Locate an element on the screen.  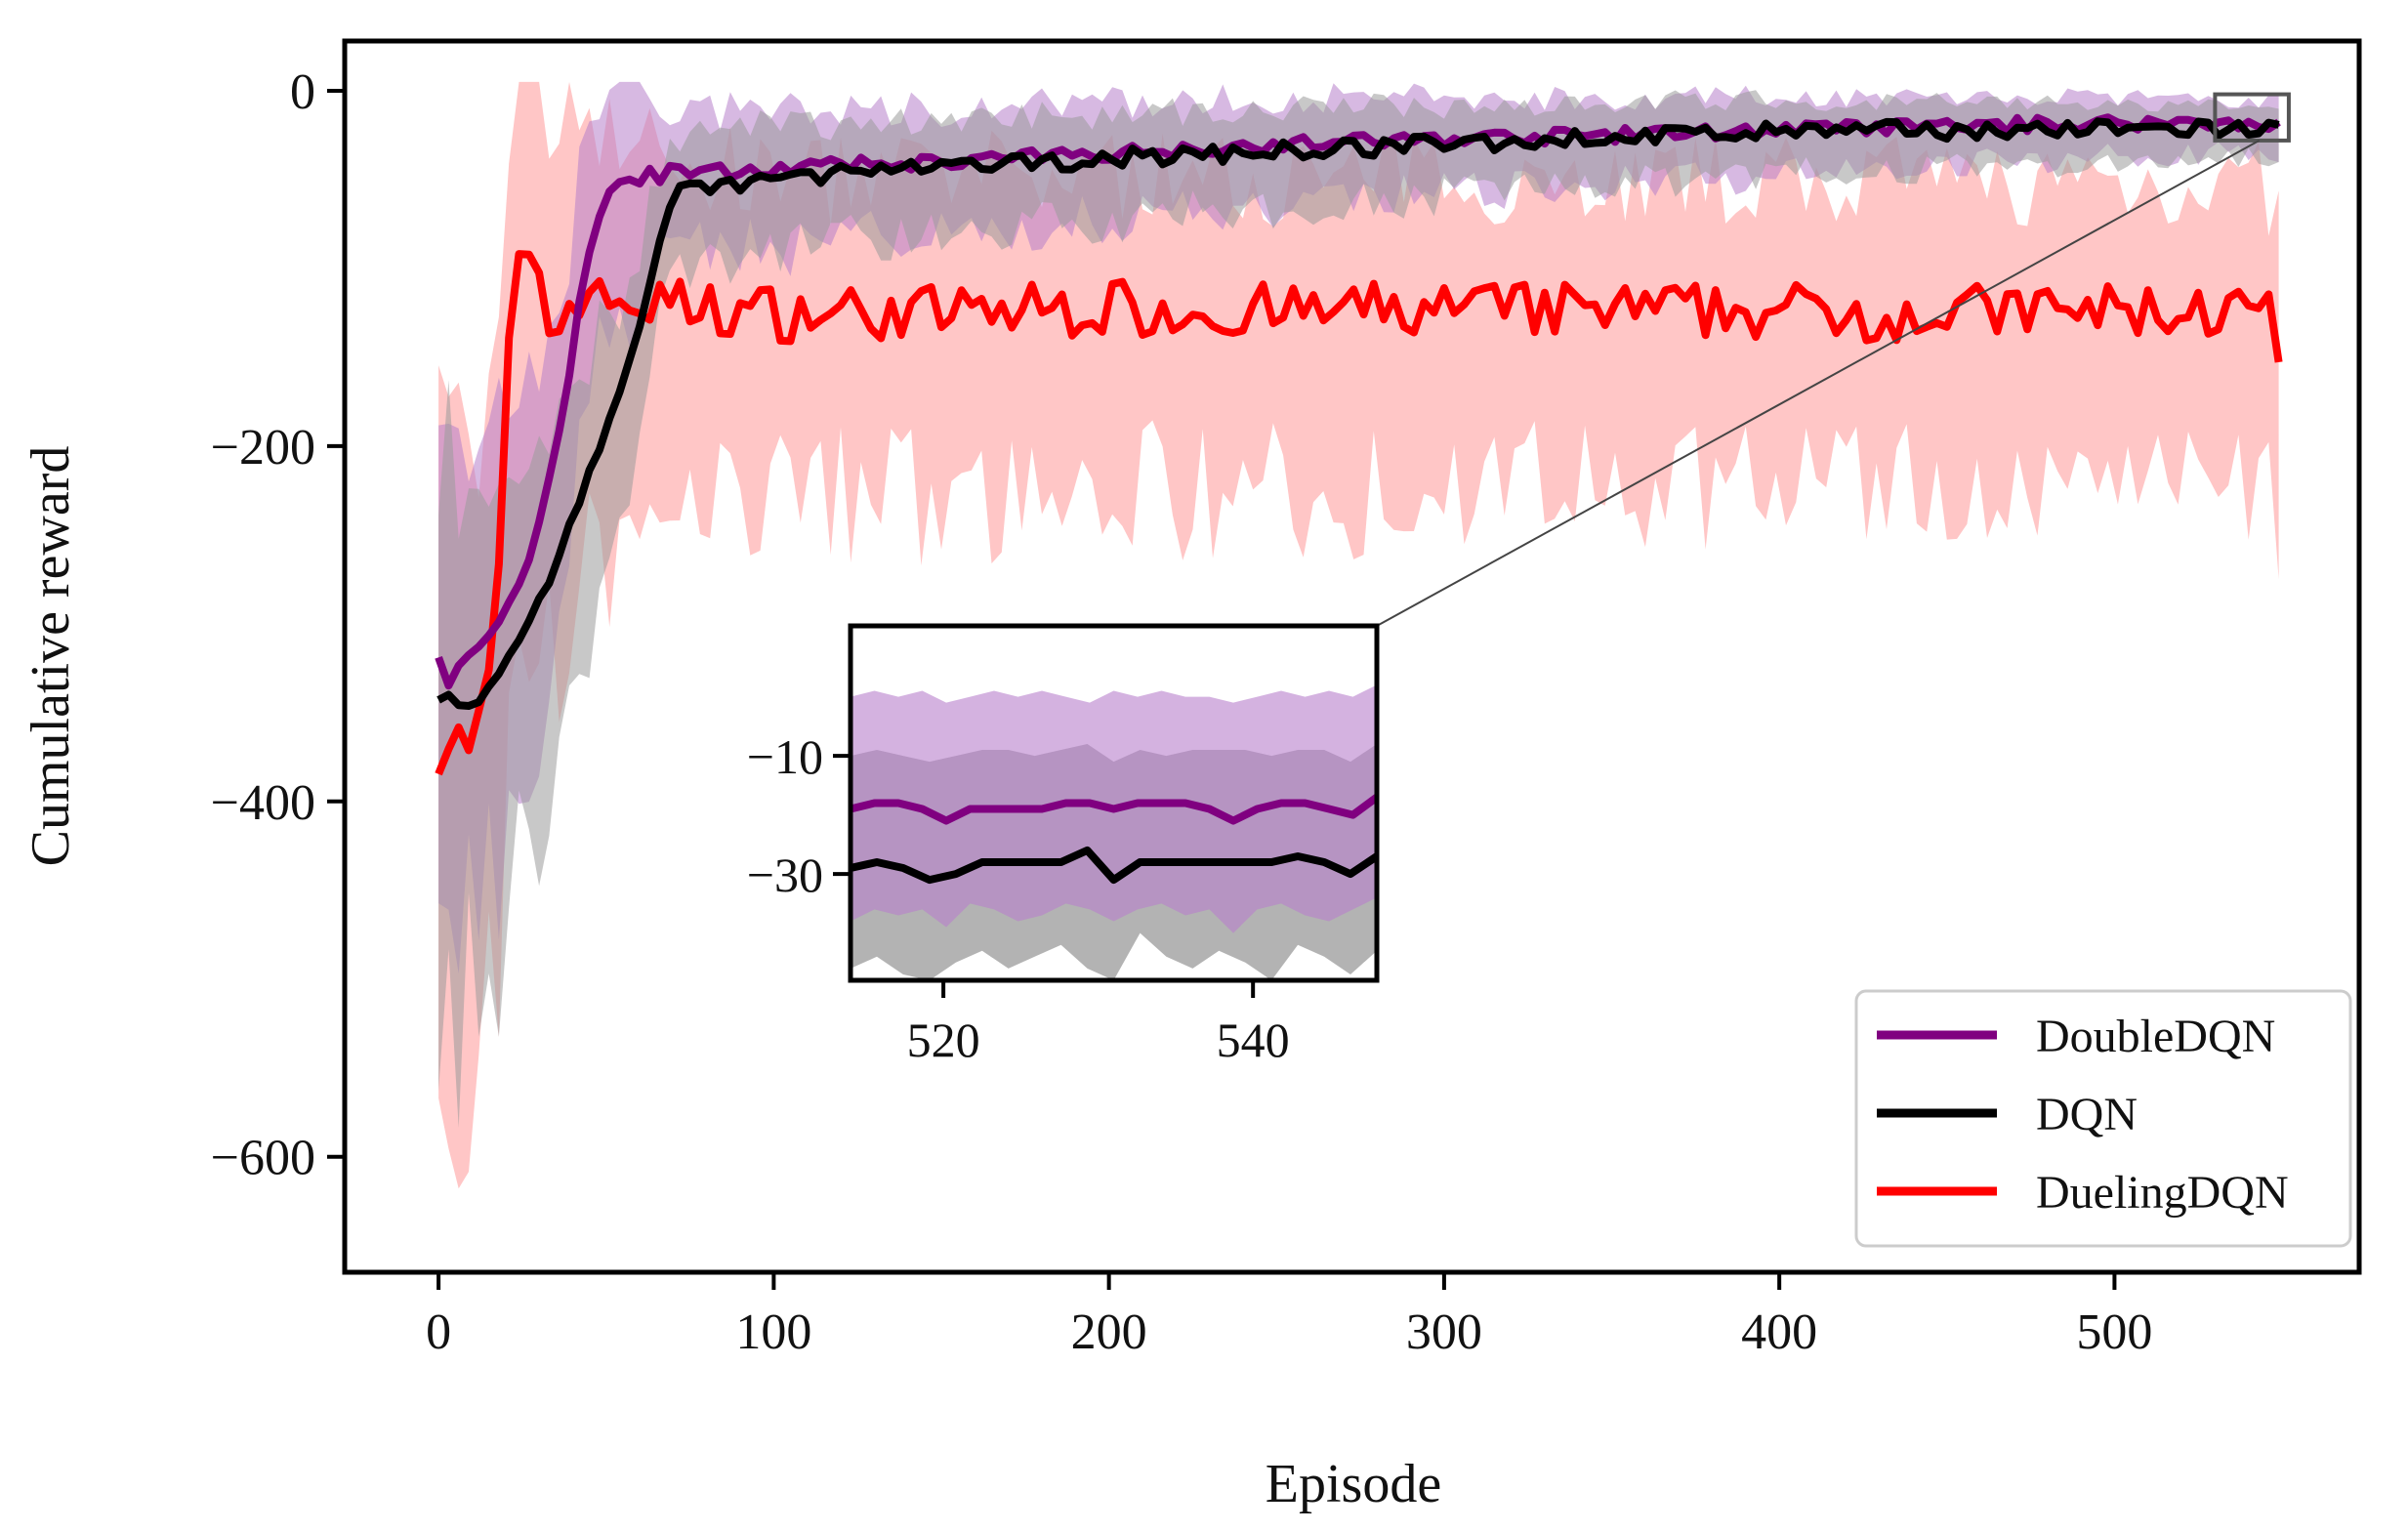
inset-x-tick-label: 540 is located at coordinates (1253, 1040).